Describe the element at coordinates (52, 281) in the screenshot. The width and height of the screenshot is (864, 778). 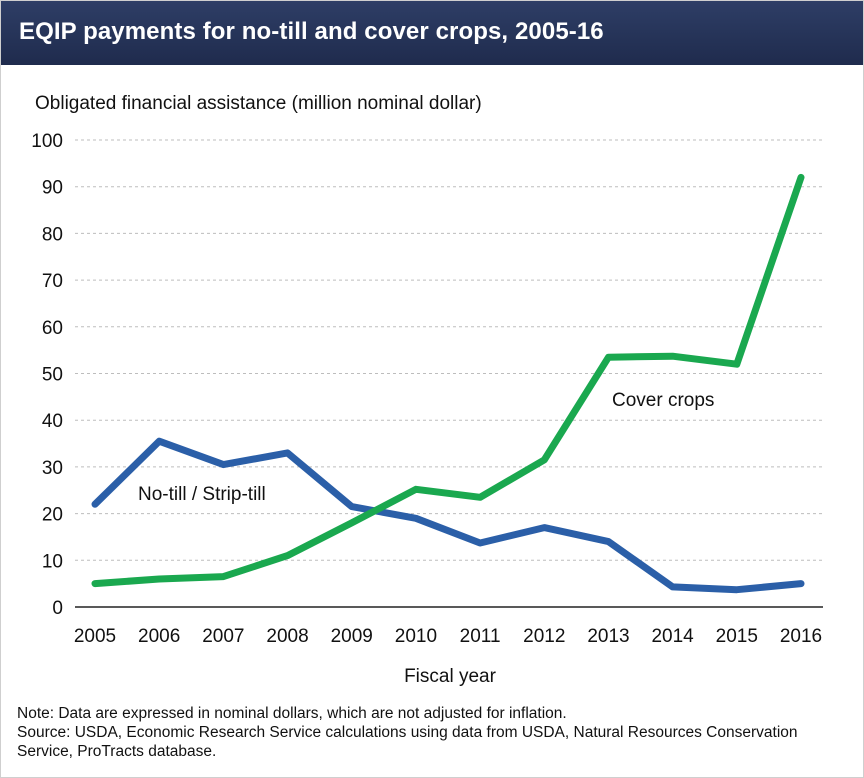
I see `y-tick-label: 70` at that location.